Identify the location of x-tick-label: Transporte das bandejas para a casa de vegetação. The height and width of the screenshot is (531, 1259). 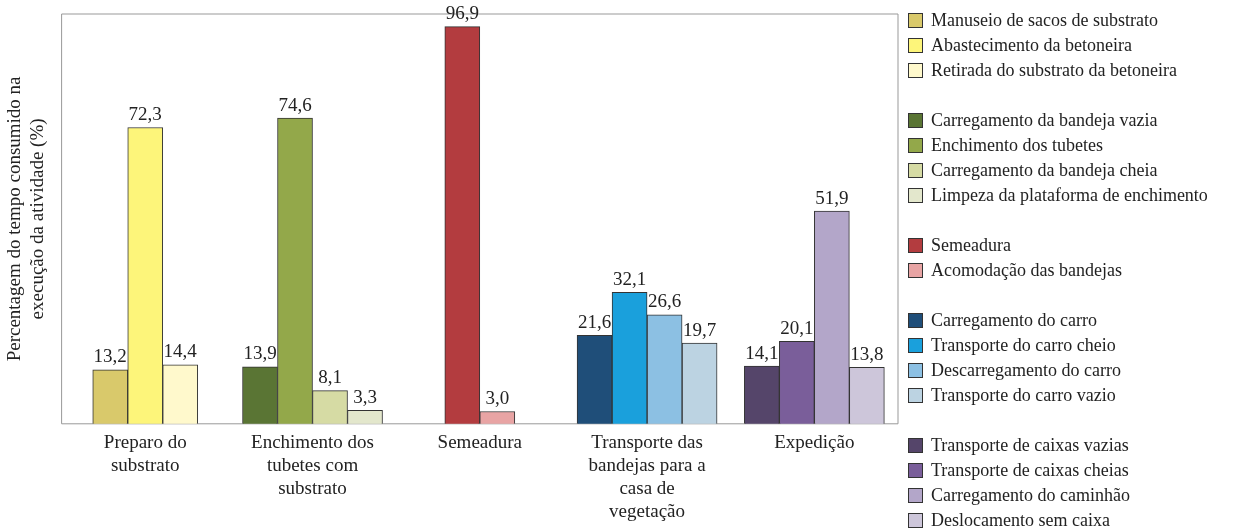
(647, 476).